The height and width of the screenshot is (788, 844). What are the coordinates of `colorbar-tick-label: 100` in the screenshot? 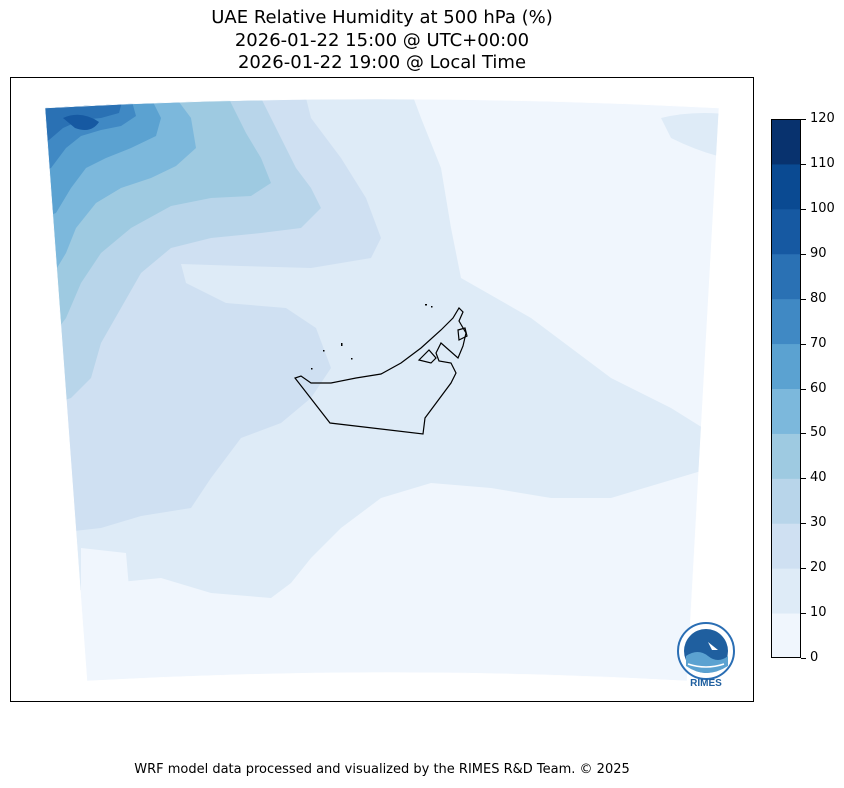 It's located at (822, 208).